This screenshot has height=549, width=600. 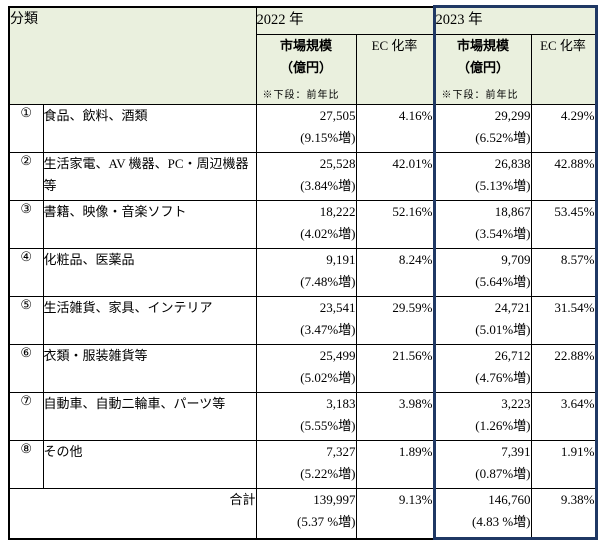 I want to click on ec-rate-2023-cell: 22.88%, so click(x=564, y=368).